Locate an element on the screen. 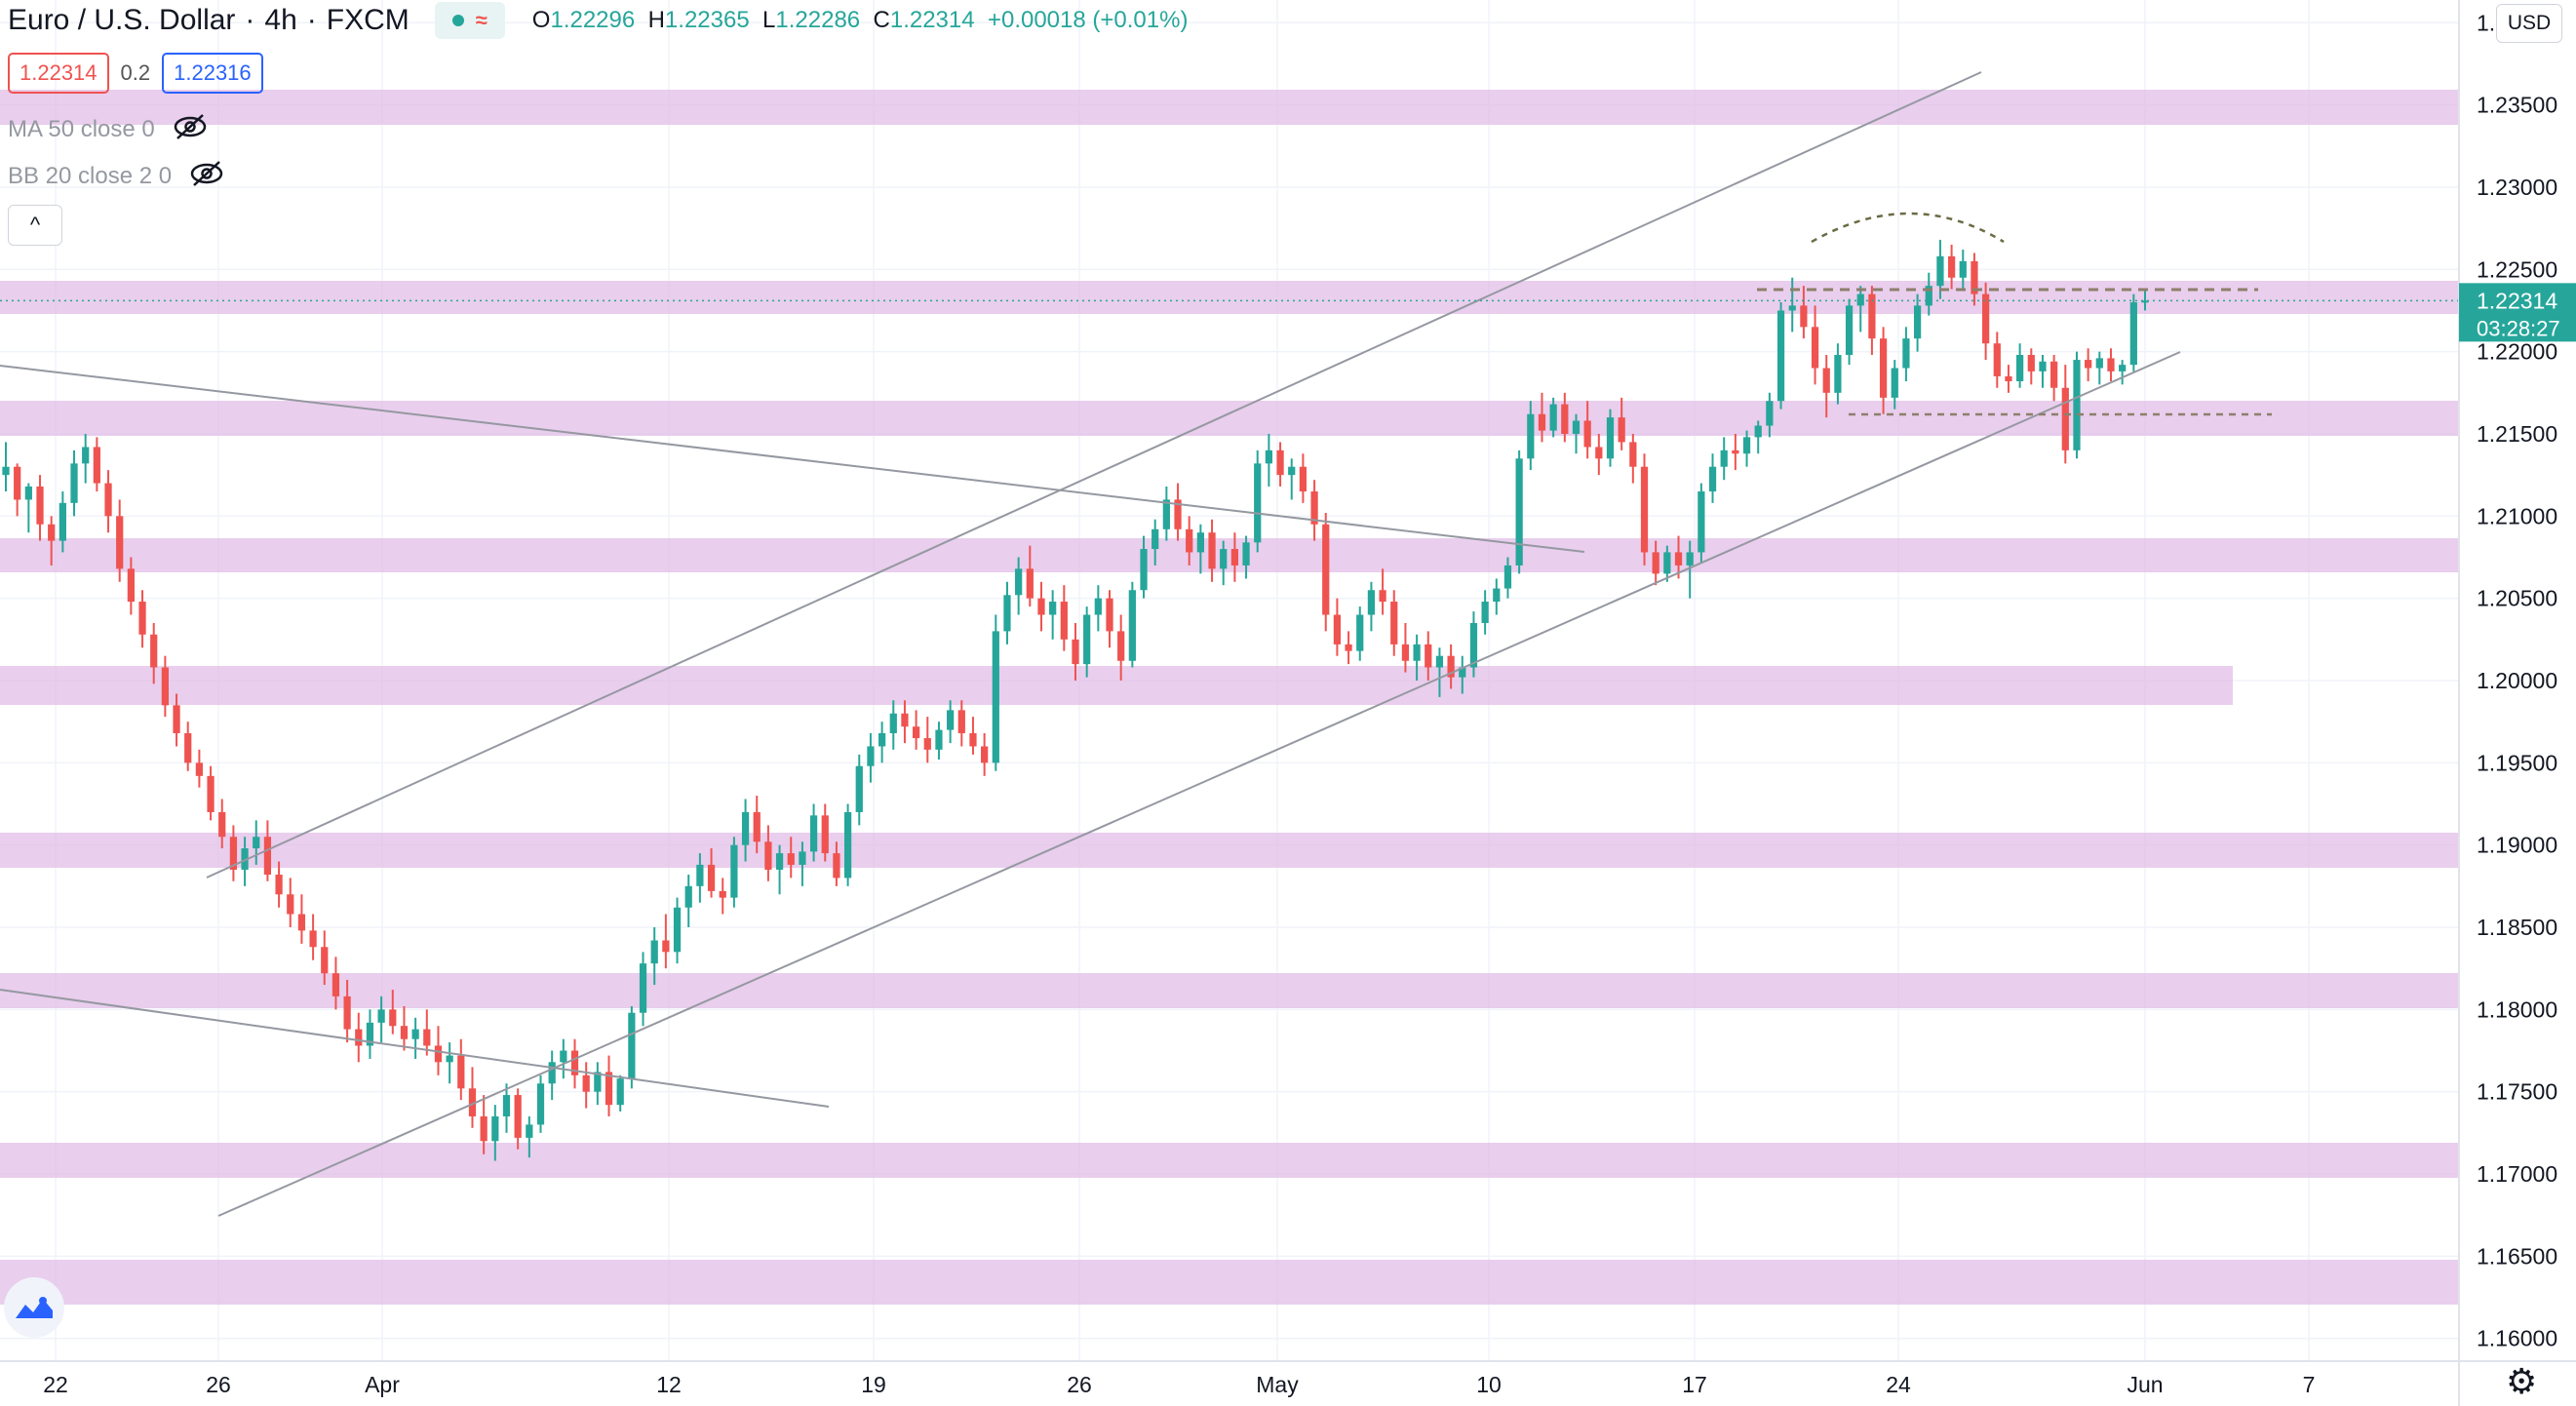 The image size is (2576, 1406). market-status-button: ≈ is located at coordinates (469, 20).